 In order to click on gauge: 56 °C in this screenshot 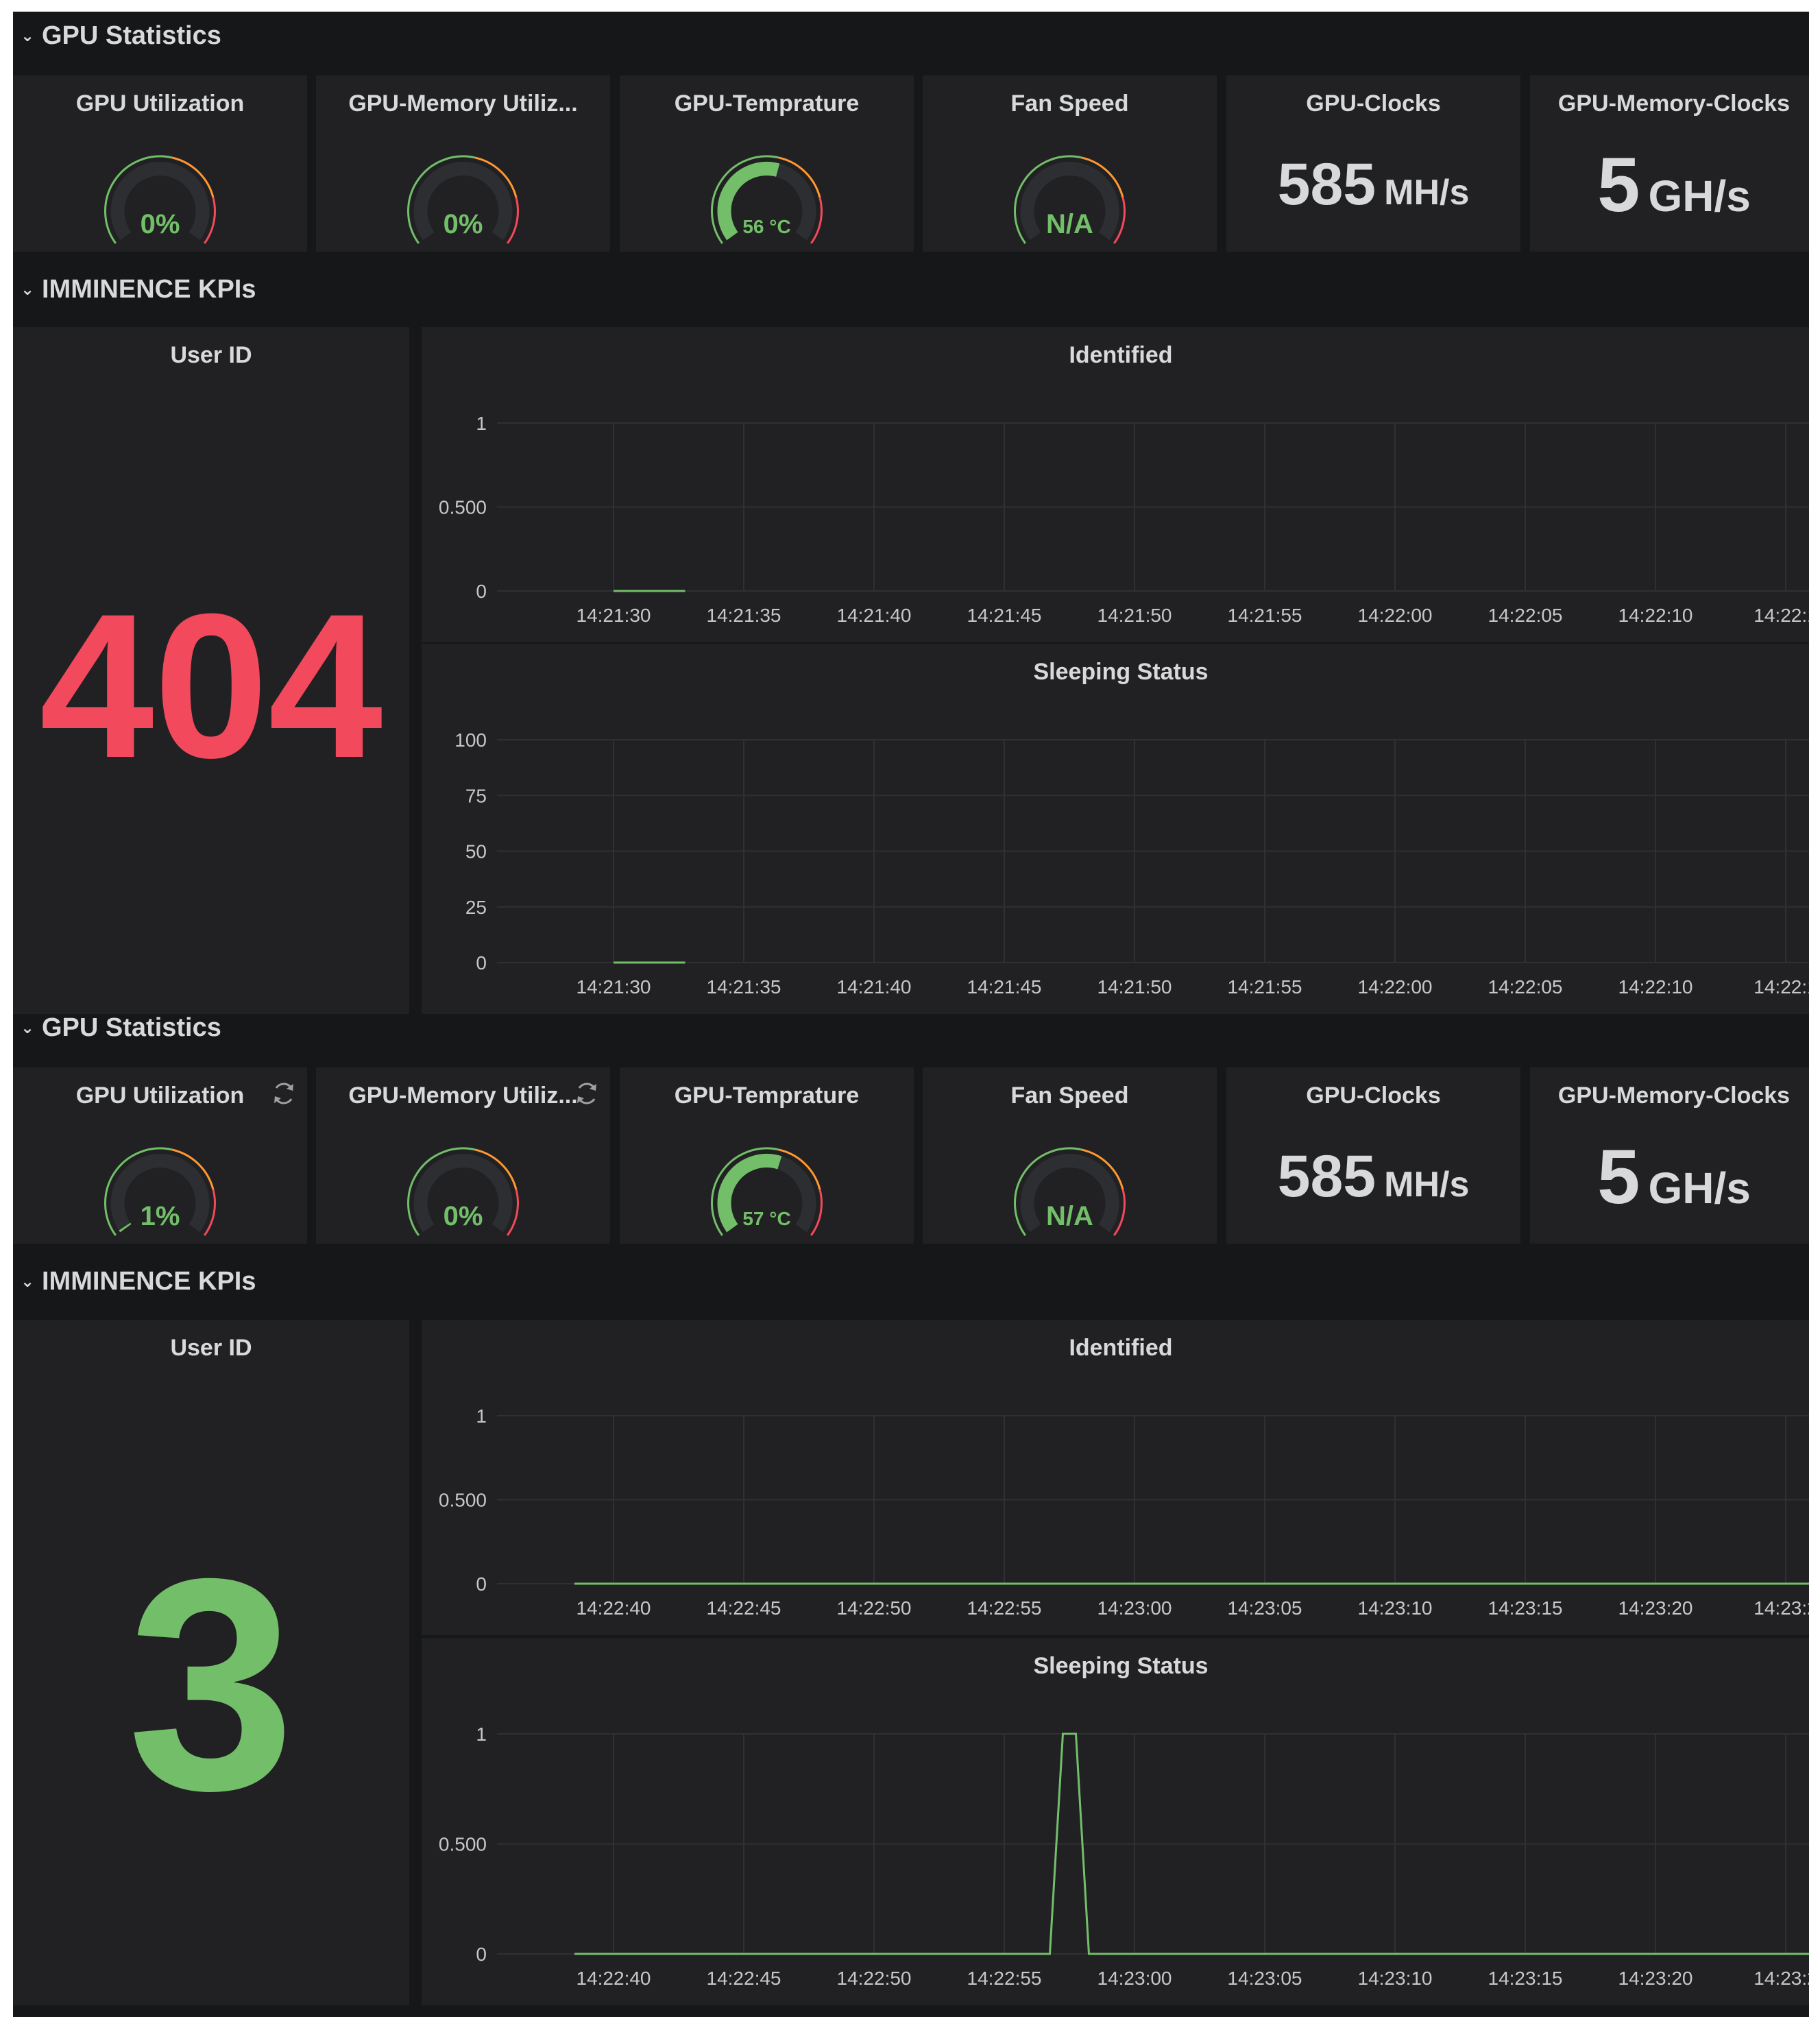, I will do `click(767, 199)`.